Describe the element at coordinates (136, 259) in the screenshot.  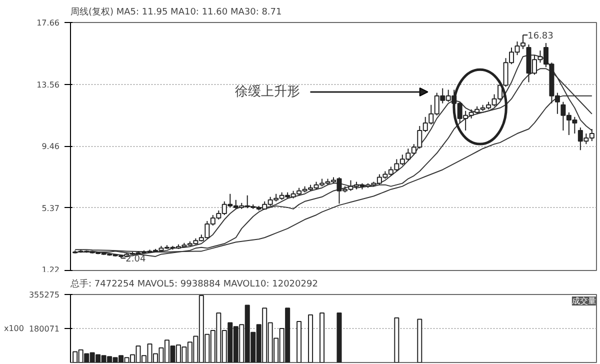
I see `annotation: 2.04` at that location.